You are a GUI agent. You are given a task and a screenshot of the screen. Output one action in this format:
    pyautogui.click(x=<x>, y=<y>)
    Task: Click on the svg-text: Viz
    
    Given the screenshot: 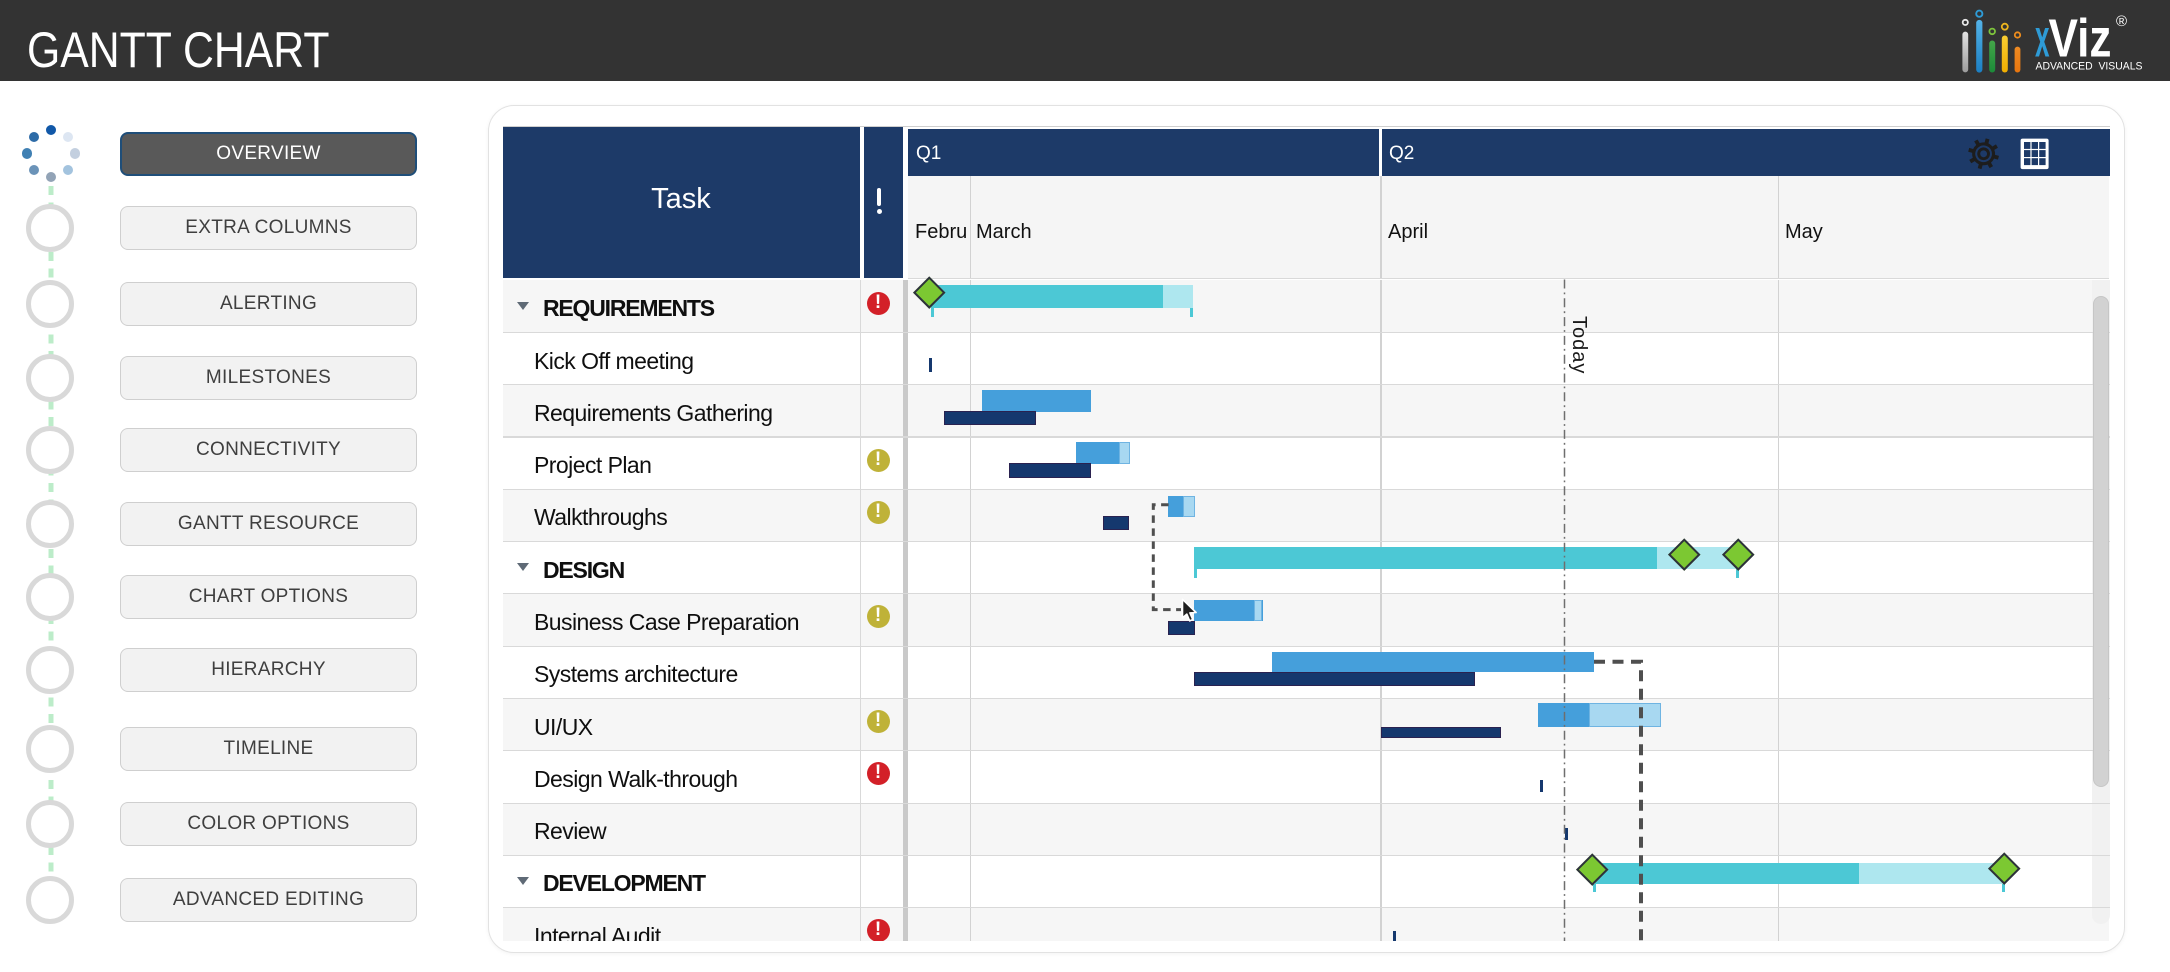 What is the action you would take?
    pyautogui.click(x=2080, y=39)
    